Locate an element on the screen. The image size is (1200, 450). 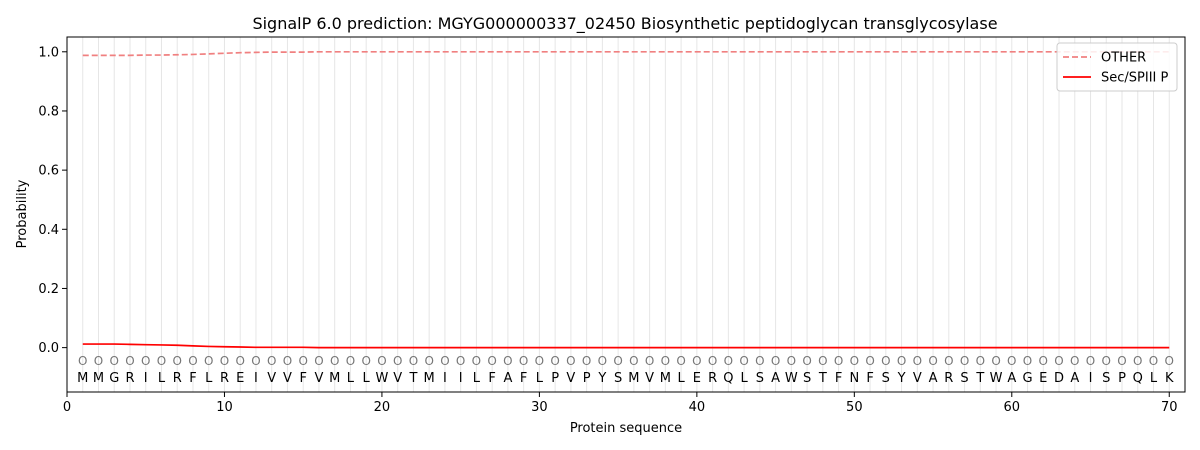
x-axis-label: Protein sequence is located at coordinates (626, 428).